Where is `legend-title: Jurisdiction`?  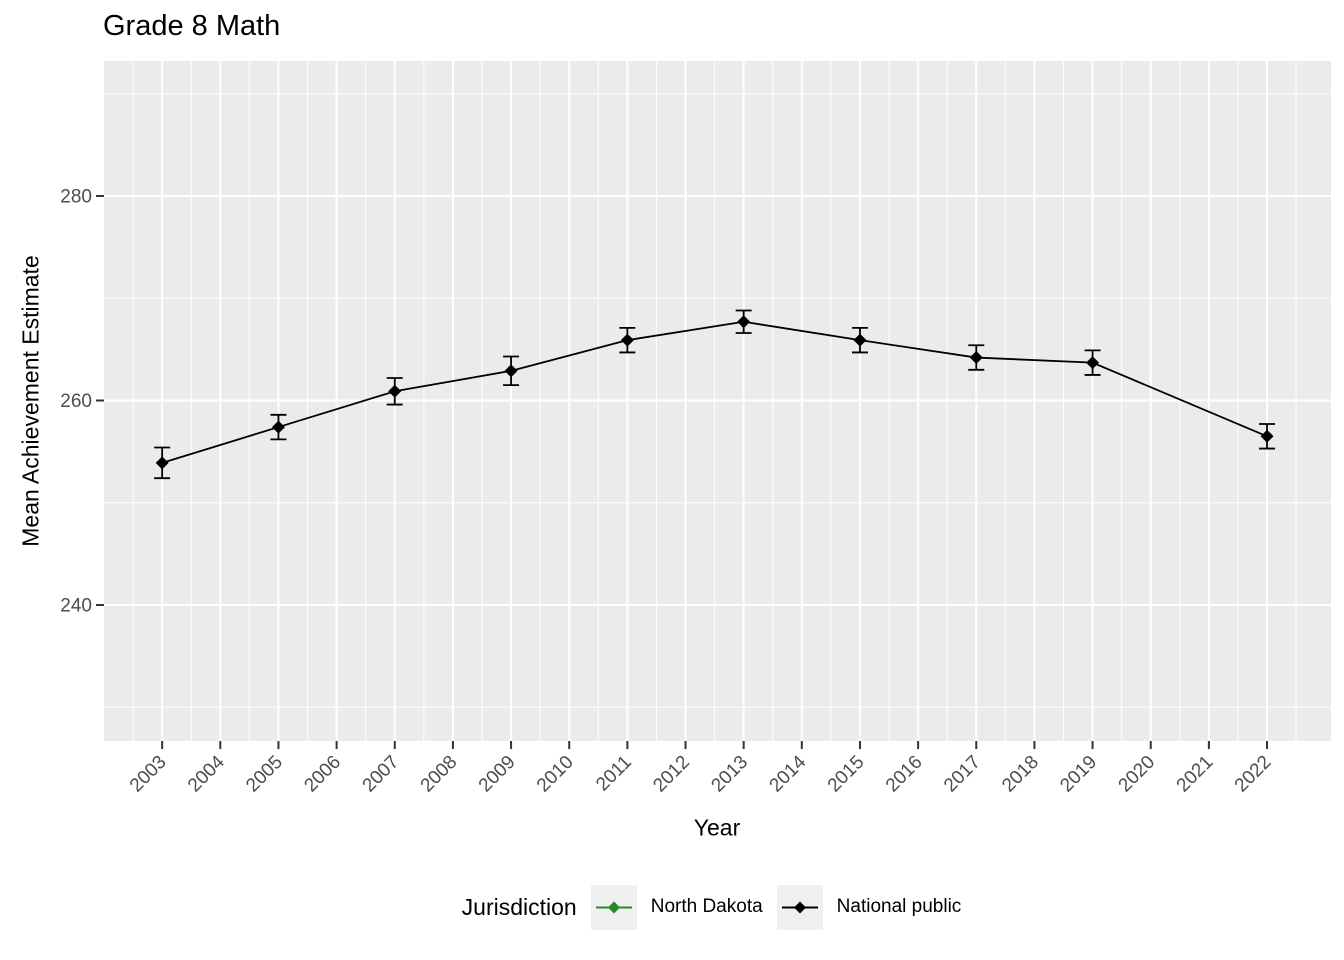
legend-title: Jurisdiction is located at coordinates (519, 906).